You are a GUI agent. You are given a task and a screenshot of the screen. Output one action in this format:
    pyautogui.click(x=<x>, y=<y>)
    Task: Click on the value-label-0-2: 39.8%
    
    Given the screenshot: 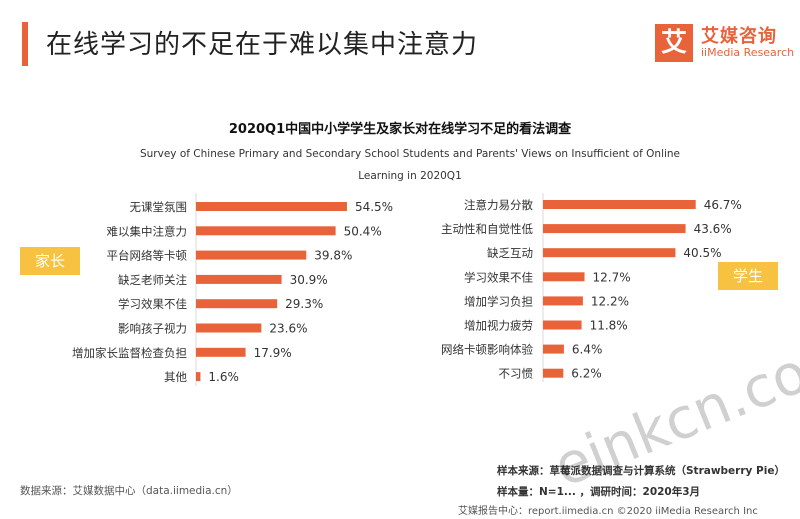 What is the action you would take?
    pyautogui.click(x=333, y=256)
    